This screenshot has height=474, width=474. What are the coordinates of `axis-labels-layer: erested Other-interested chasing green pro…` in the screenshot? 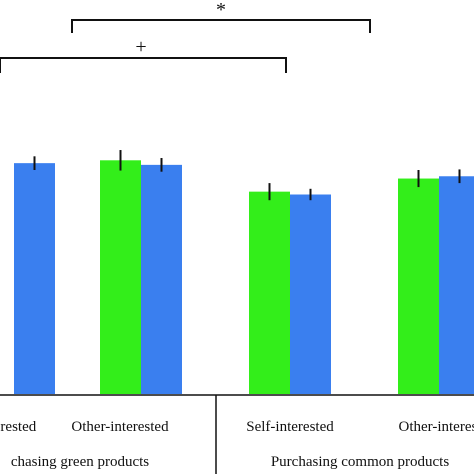 It's located at (237, 444).